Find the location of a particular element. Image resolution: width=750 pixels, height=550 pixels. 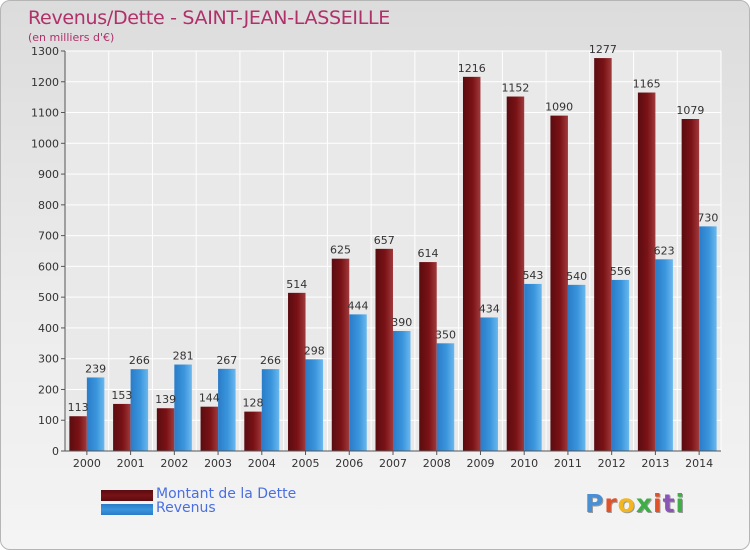

y-tick-label: 300 is located at coordinates (48, 359).